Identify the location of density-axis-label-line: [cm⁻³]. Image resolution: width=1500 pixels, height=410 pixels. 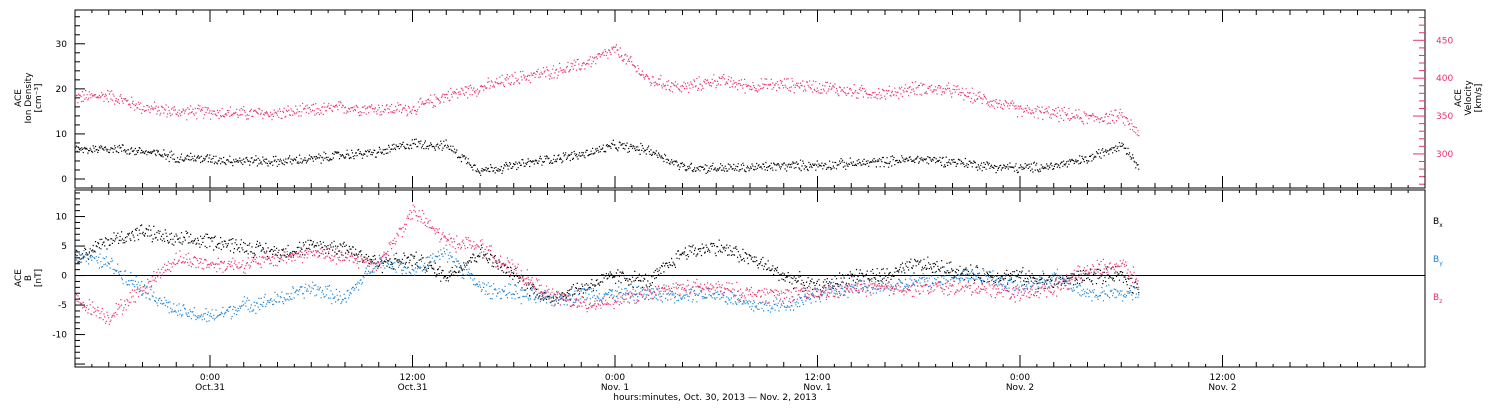
(39, 97).